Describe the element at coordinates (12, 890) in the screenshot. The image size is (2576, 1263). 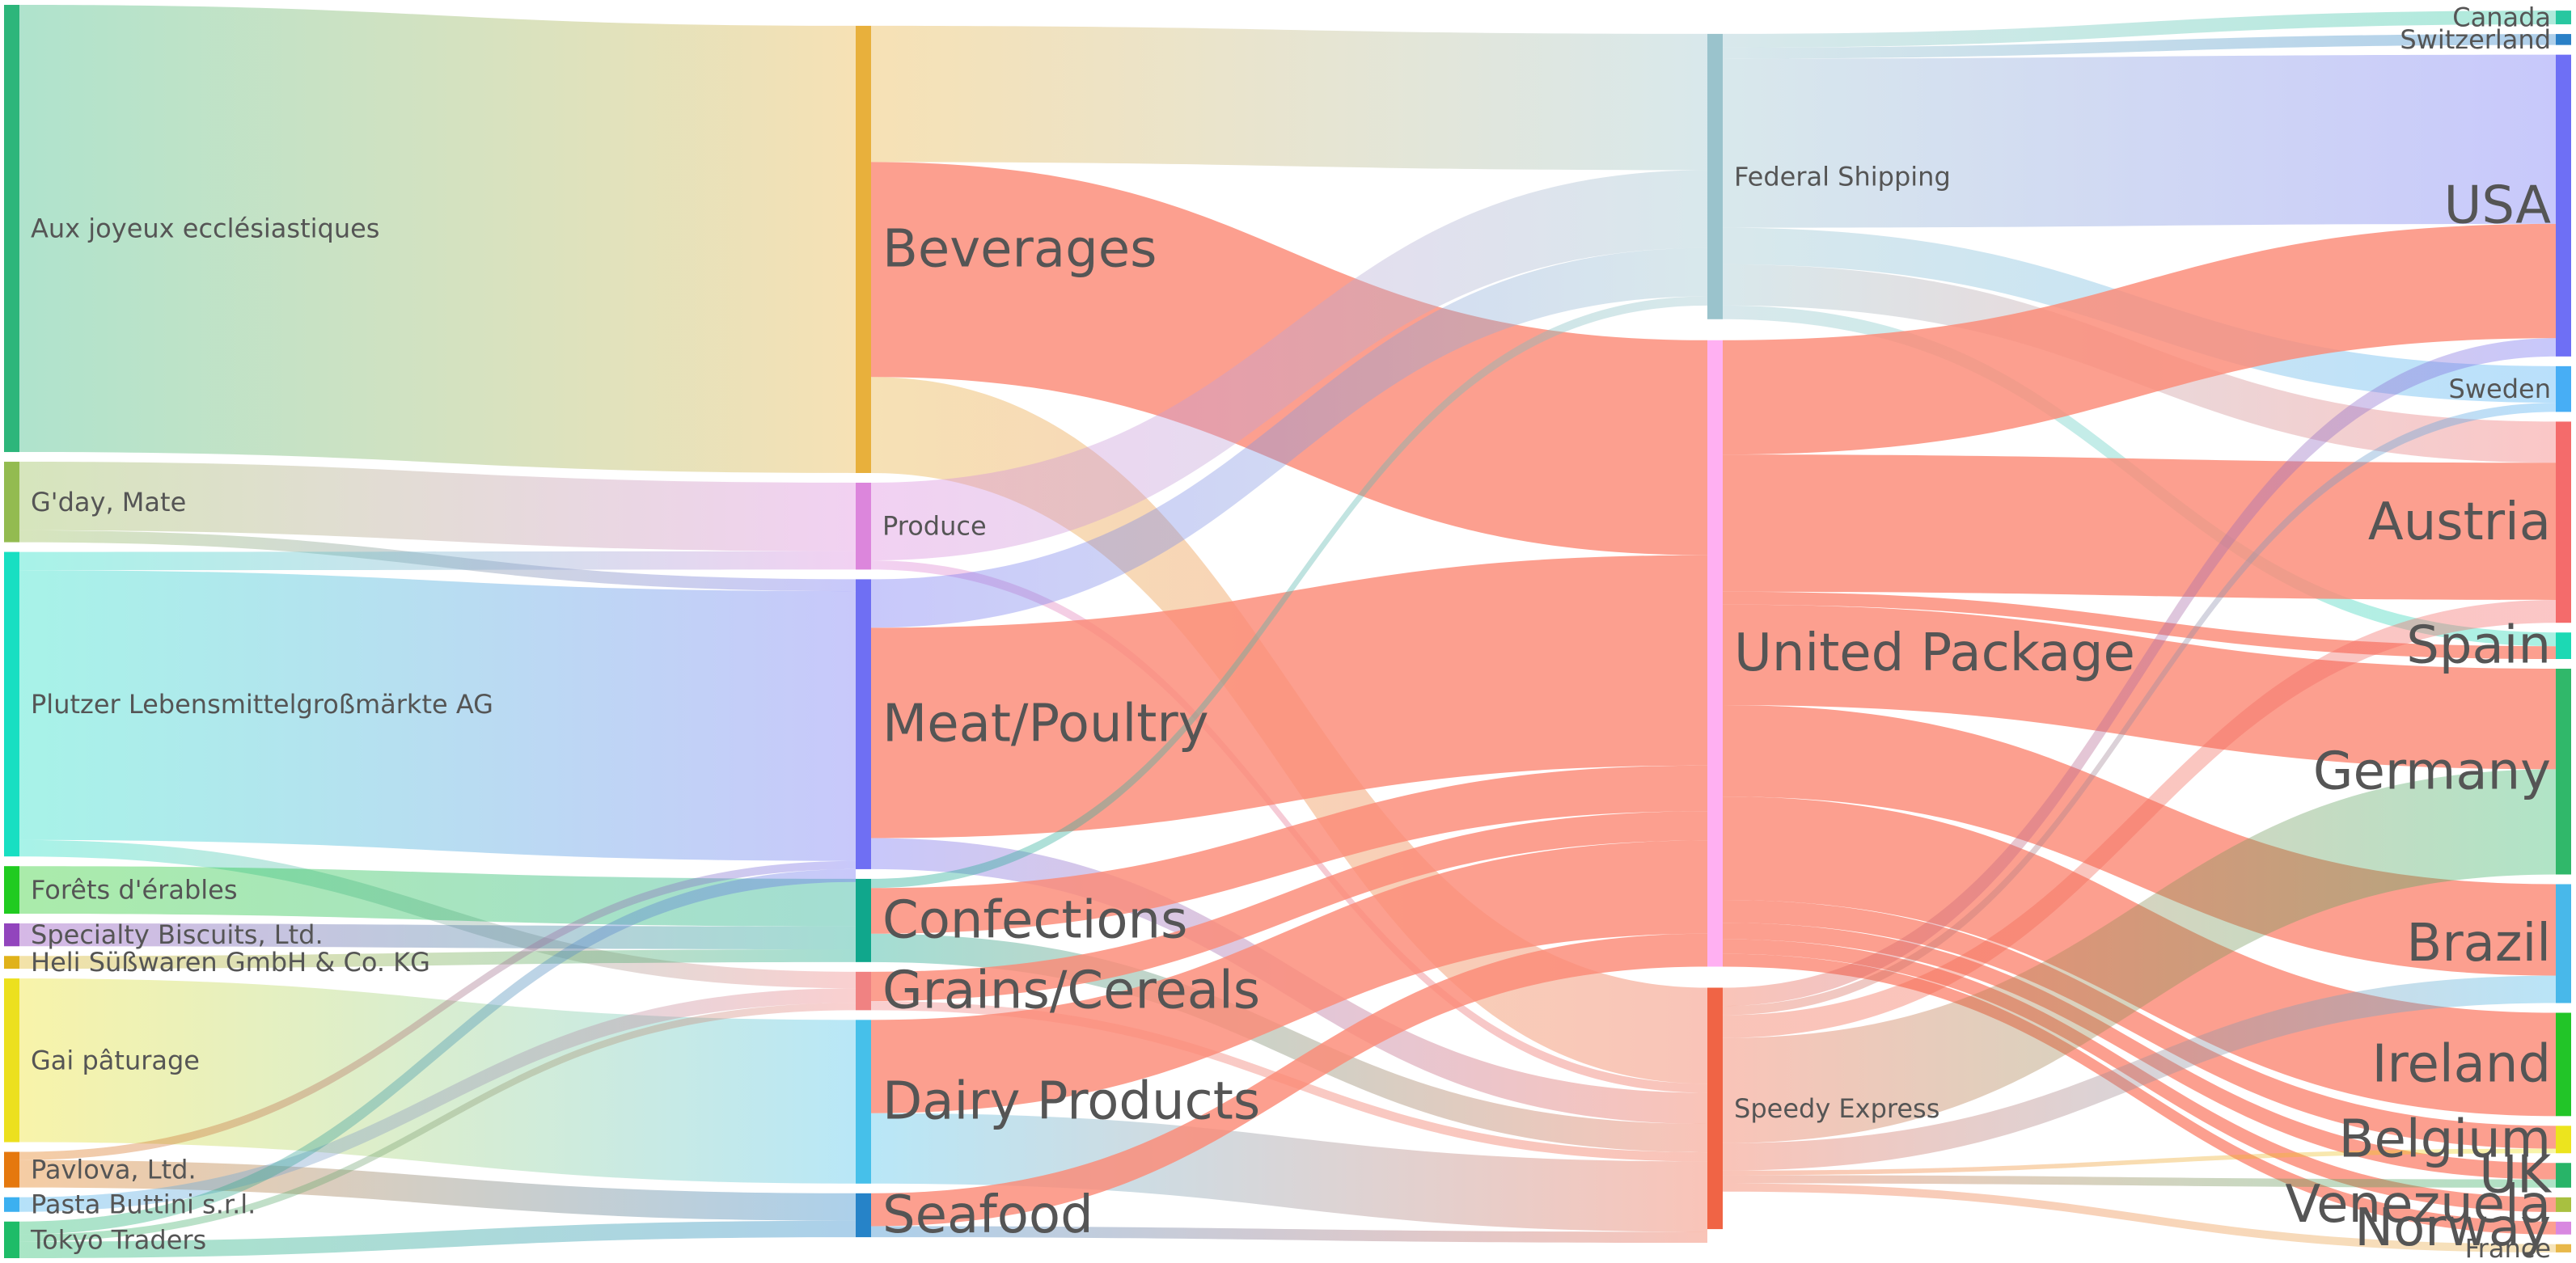
I see `node-forets-d-erables` at that location.